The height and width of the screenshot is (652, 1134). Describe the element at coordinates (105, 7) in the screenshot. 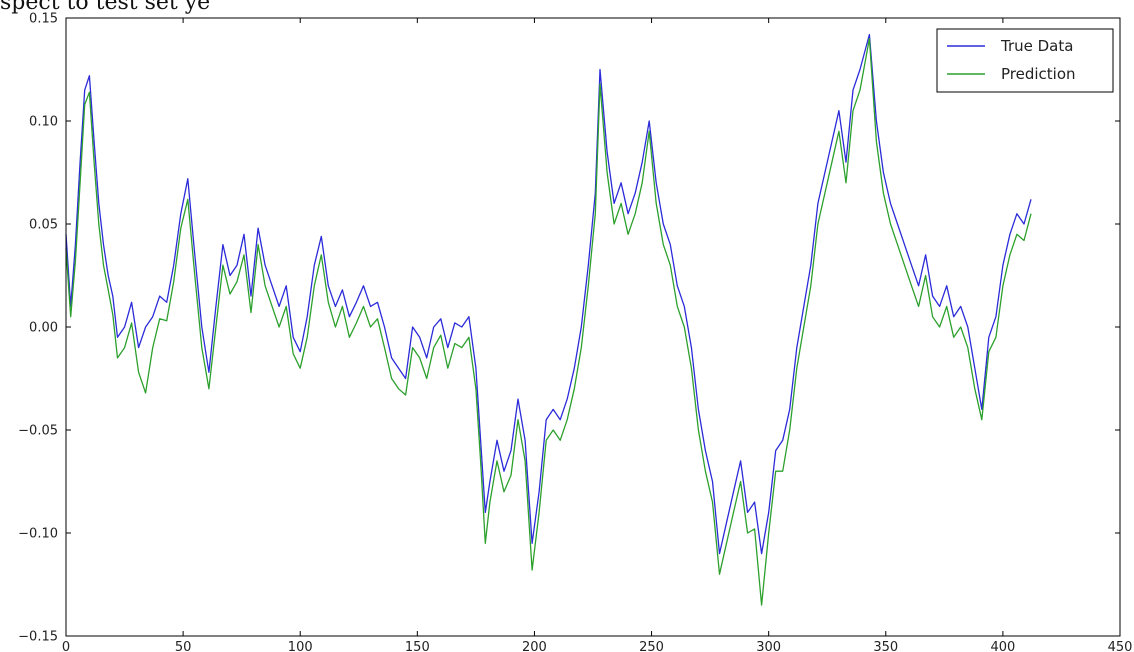

I see `cropped-header-text: spect to test set ye` at that location.